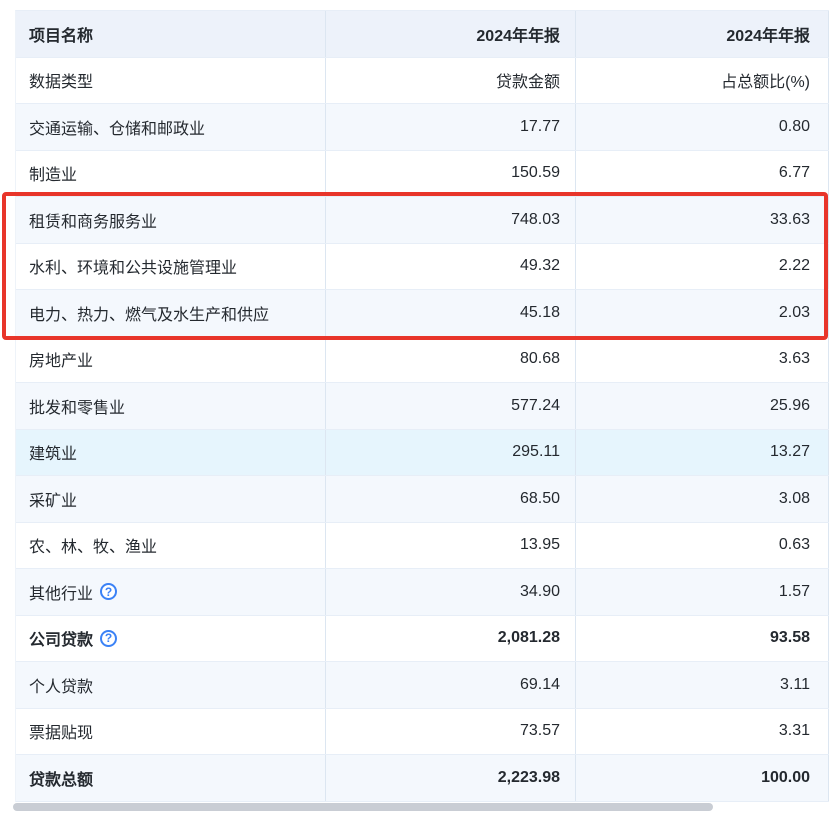  Describe the element at coordinates (451, 545) in the screenshot. I see `loan-amount-cell: 13.95` at that location.